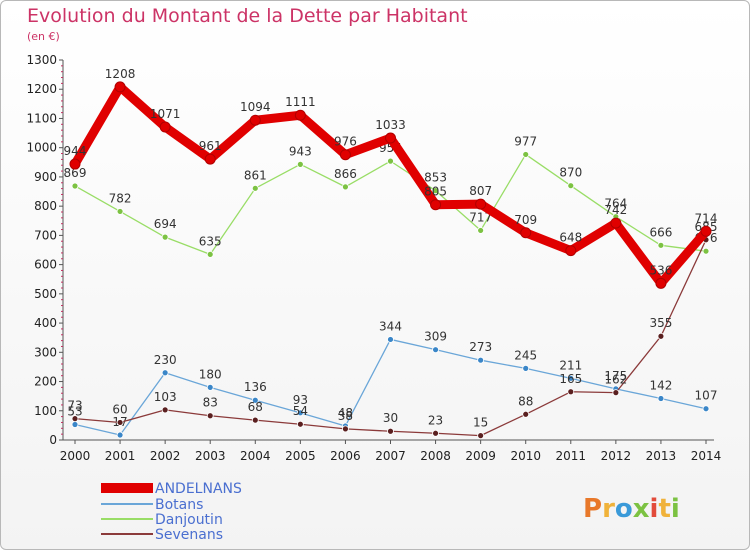  What do you see at coordinates (74, 412) in the screenshot?
I see `data-label: 53` at bounding box center [74, 412].